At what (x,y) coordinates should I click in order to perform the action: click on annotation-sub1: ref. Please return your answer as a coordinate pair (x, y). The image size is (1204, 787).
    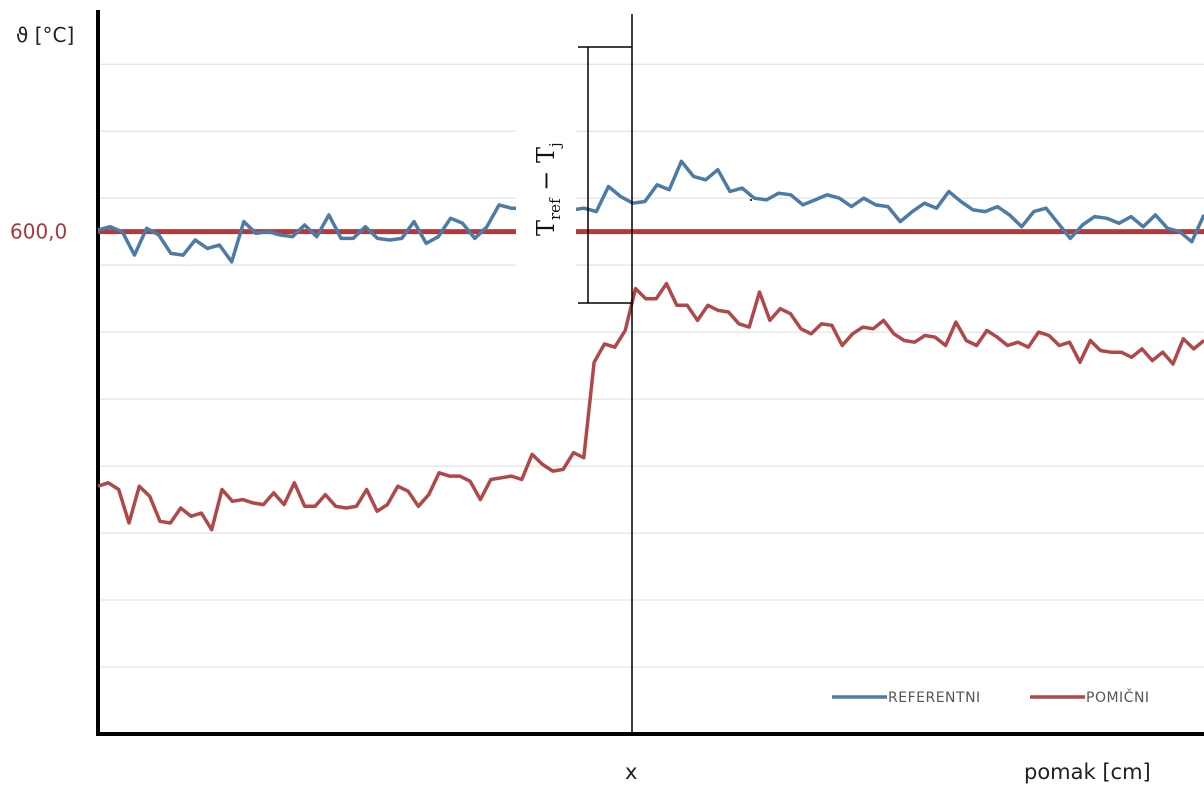
    Looking at the image, I should click on (555, 208).